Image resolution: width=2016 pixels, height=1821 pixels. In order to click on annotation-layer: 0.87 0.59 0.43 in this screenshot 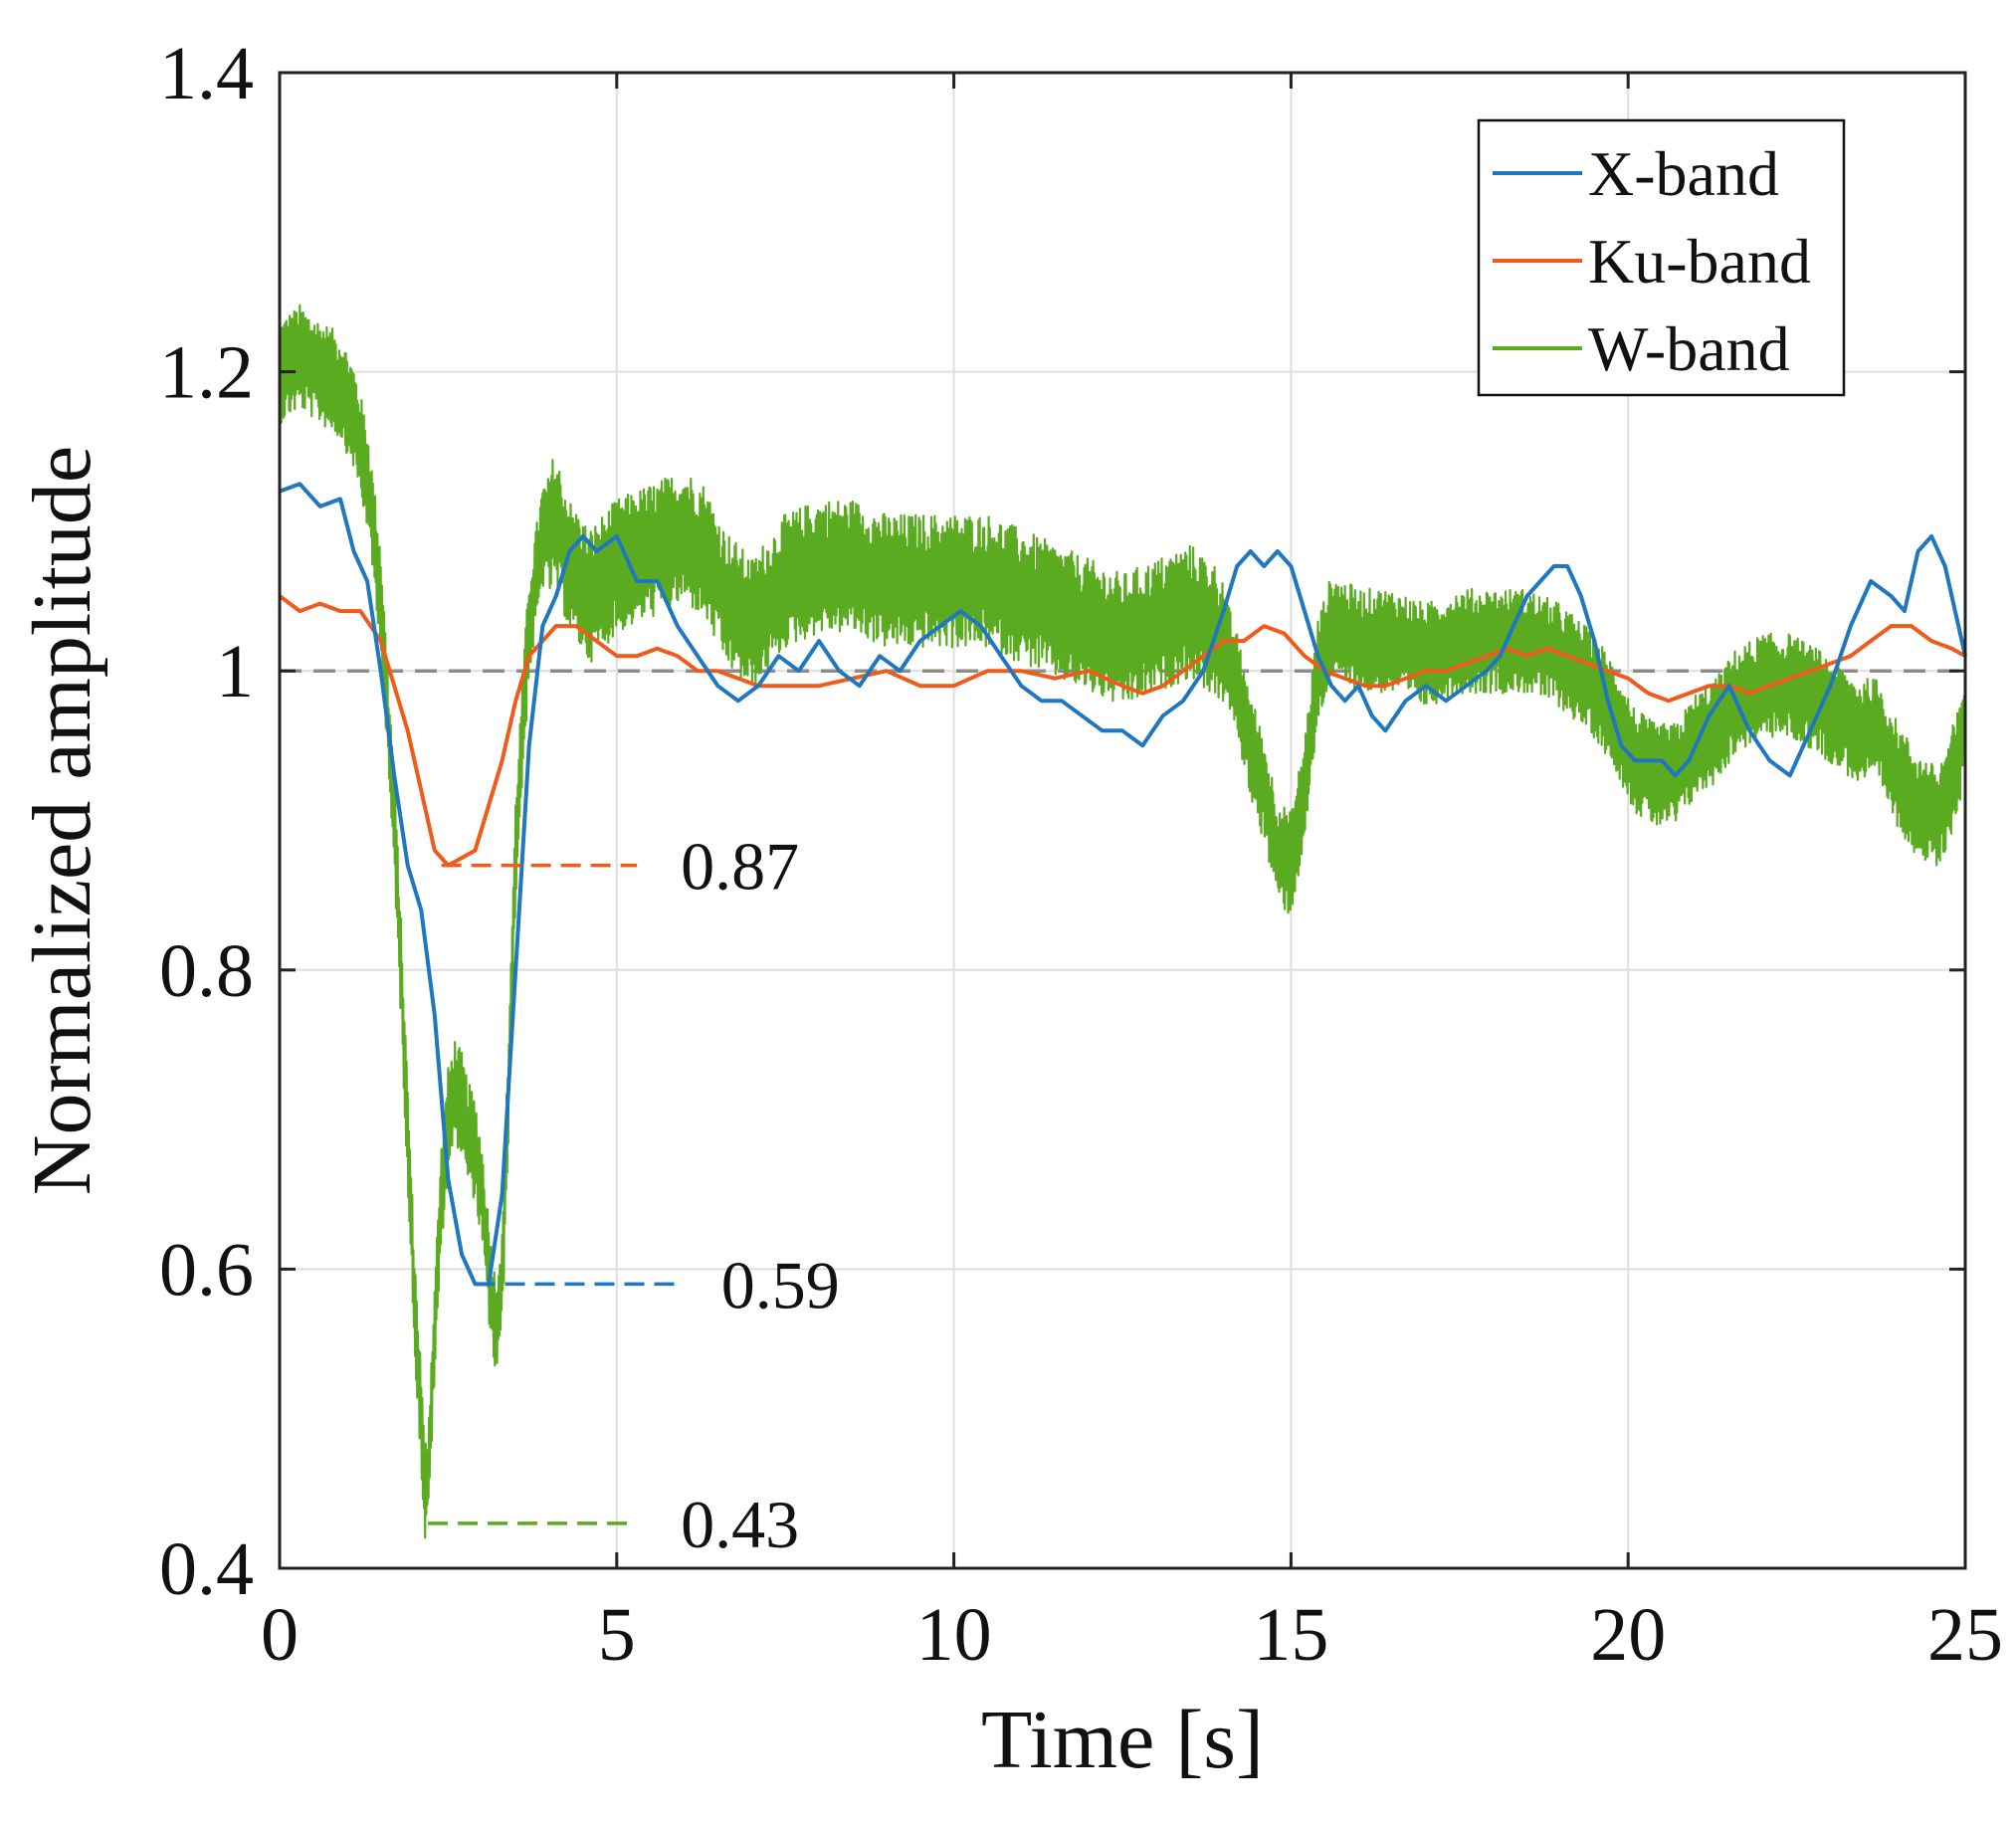, I will do `click(634, 1195)`.